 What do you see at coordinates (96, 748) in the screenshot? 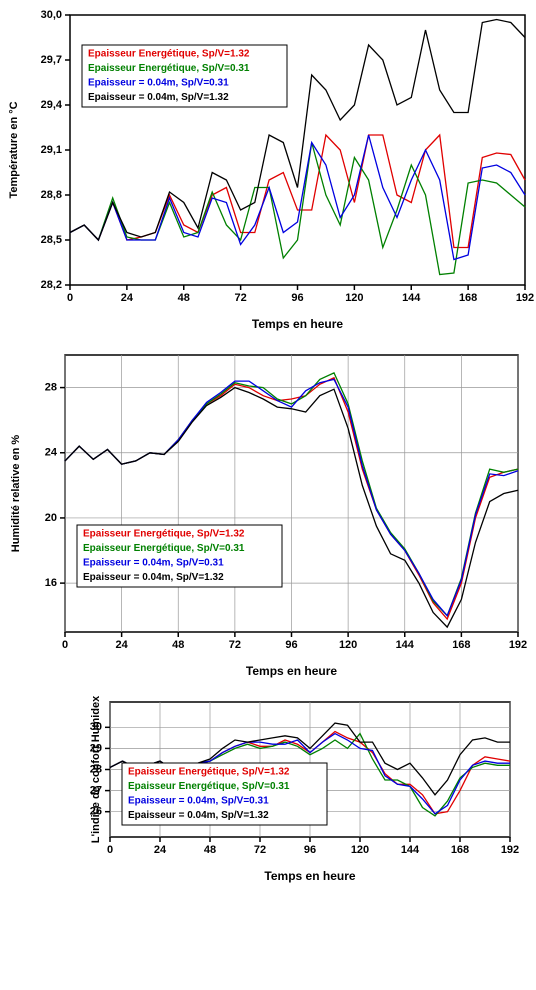
I see `y-tick-label: 29` at bounding box center [96, 748].